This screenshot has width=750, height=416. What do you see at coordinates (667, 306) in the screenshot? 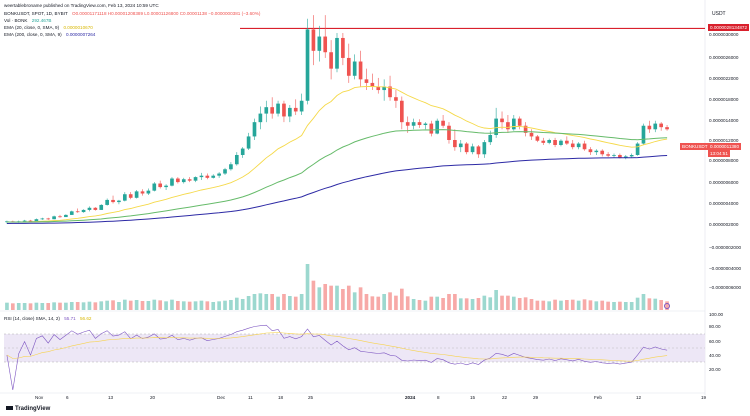
I see `scroll-to-realtime-icon` at bounding box center [667, 306].